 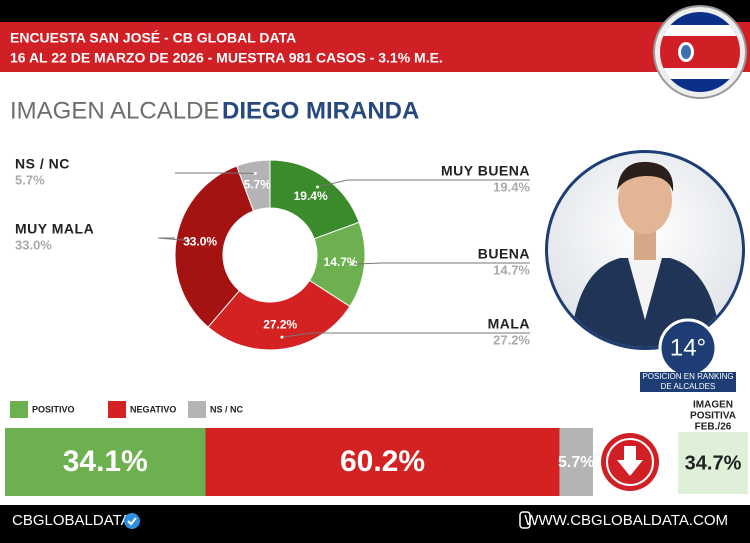 I want to click on slice-value-label: 27.2%, so click(x=280, y=324).